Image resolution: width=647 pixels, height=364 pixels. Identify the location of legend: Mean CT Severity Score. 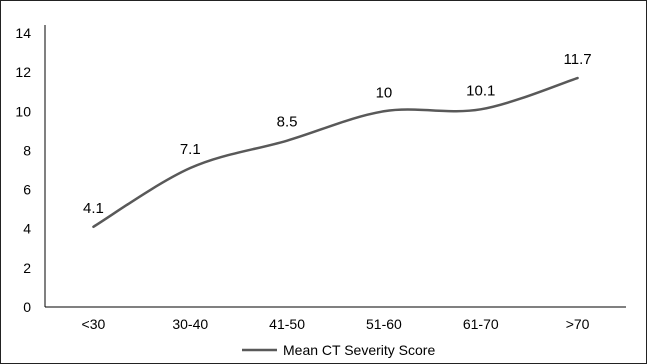
(338, 350).